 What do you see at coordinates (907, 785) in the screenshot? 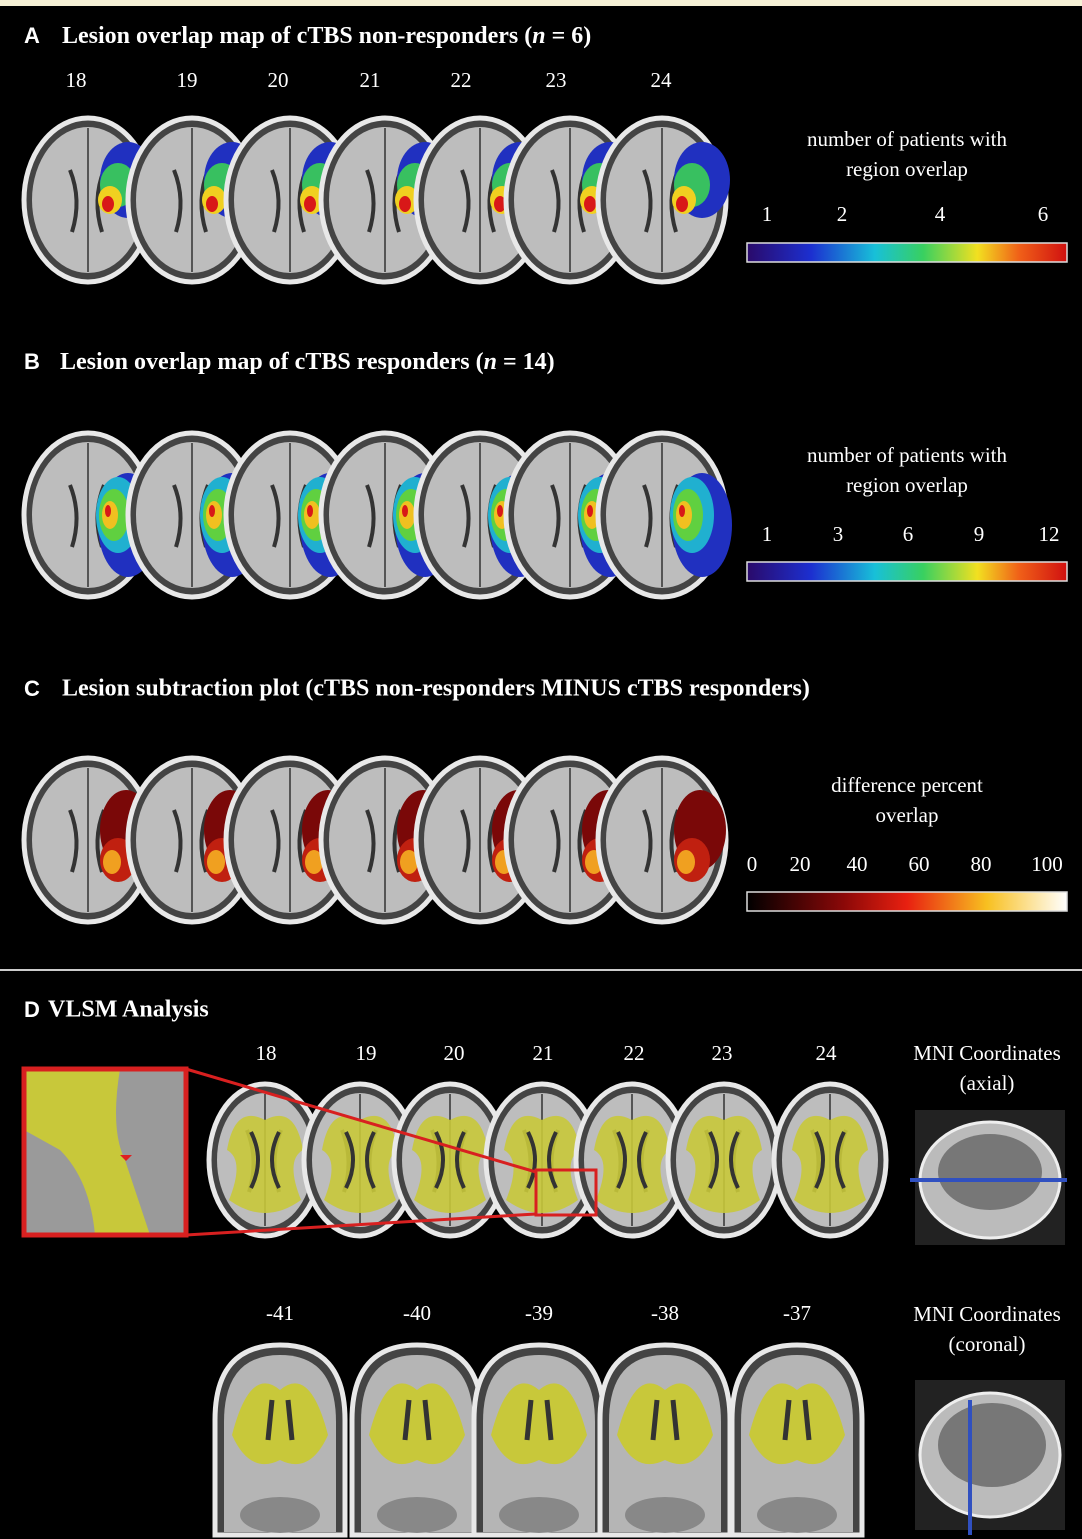
I see `scale-label: difference percent` at bounding box center [907, 785].